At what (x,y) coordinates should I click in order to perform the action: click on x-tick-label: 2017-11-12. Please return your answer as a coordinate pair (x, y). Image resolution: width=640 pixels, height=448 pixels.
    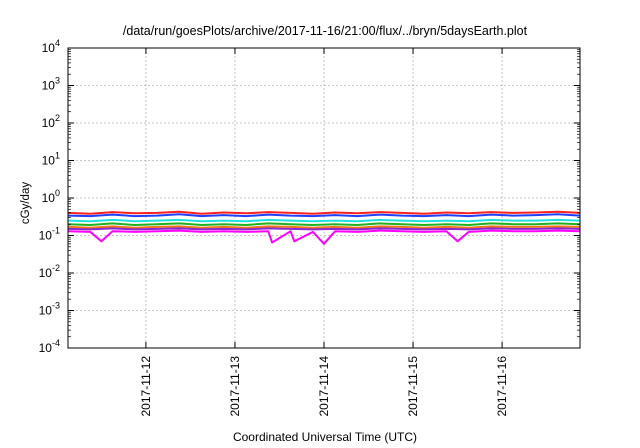
    Looking at the image, I should click on (146, 386).